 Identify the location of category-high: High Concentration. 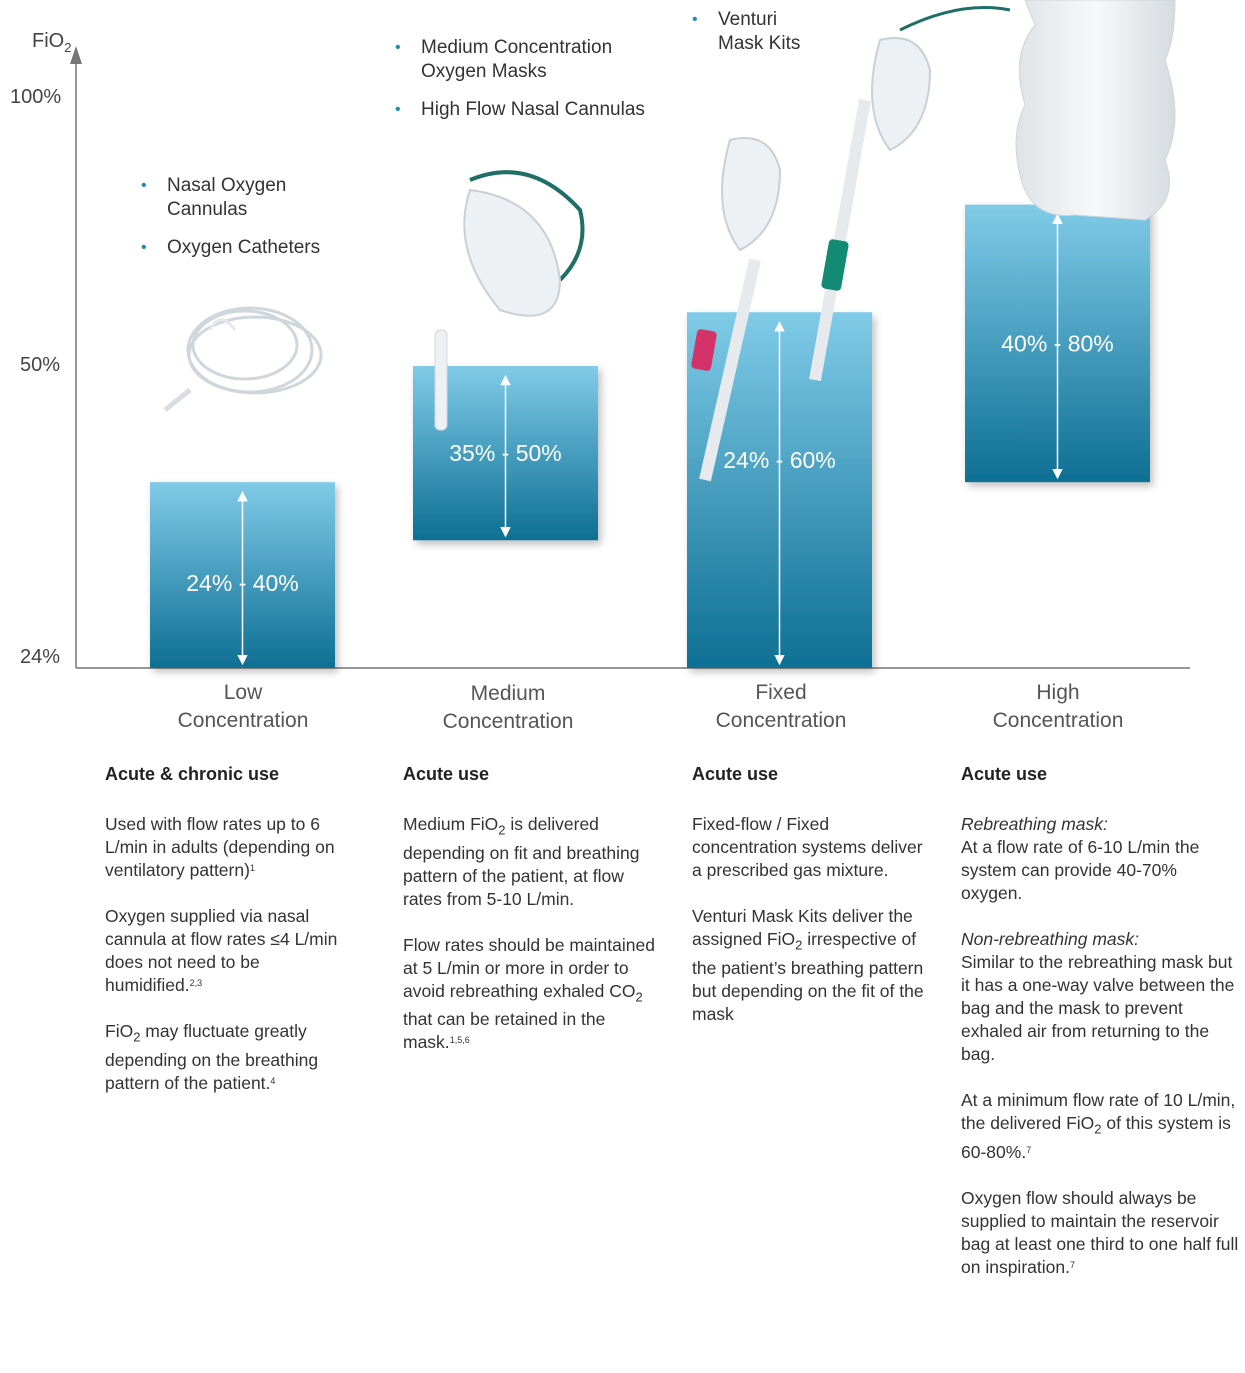
(1058, 706).